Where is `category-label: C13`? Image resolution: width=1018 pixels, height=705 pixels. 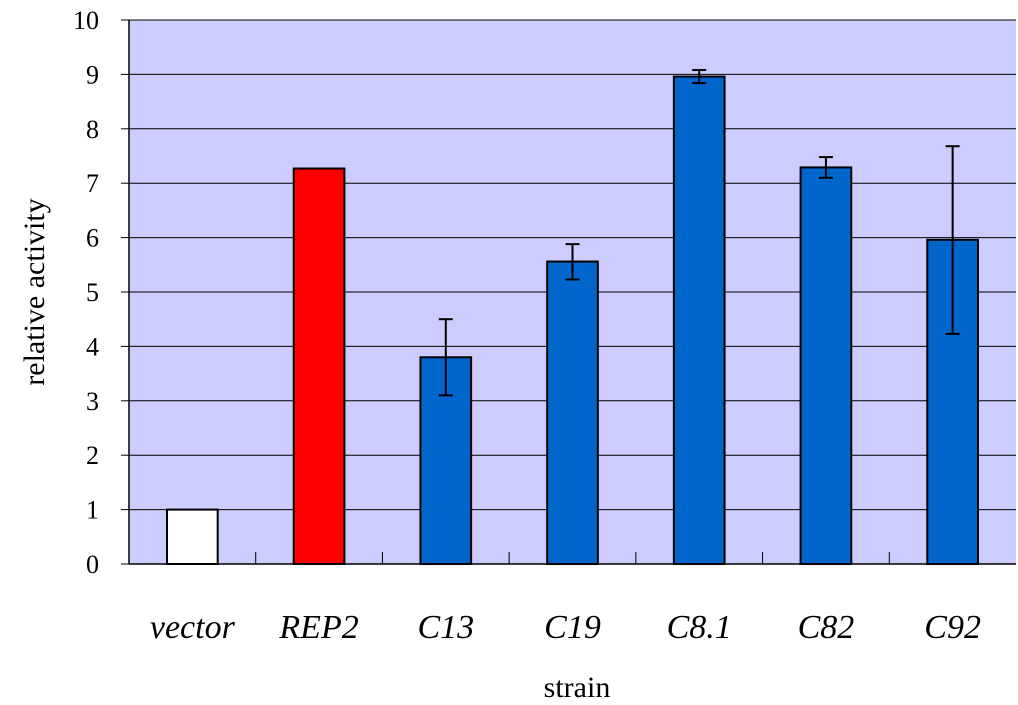
category-label: C13 is located at coordinates (445, 627).